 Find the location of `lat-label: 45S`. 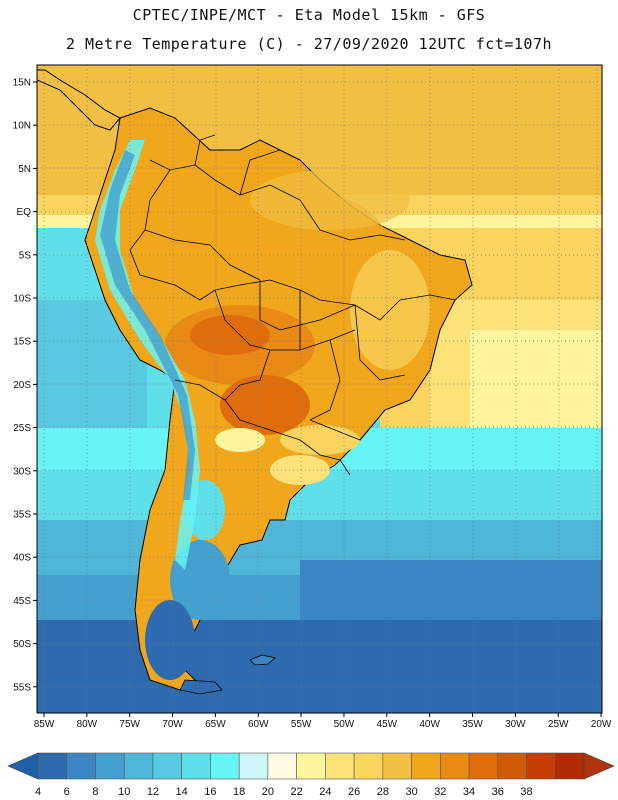

lat-label: 45S is located at coordinates (22, 601).